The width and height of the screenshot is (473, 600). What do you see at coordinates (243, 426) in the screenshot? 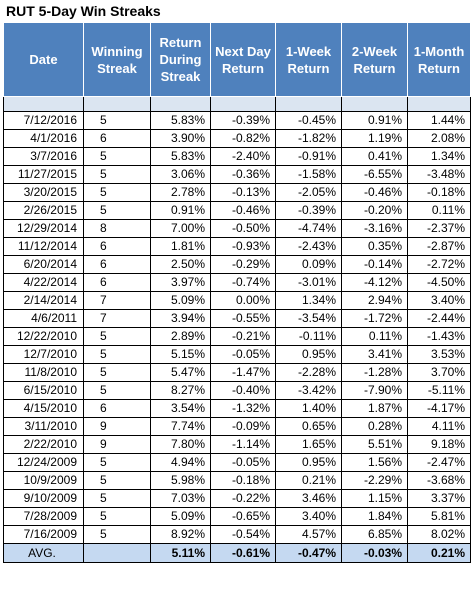
I see `cell-next-day-return: -0.09%` at bounding box center [243, 426].